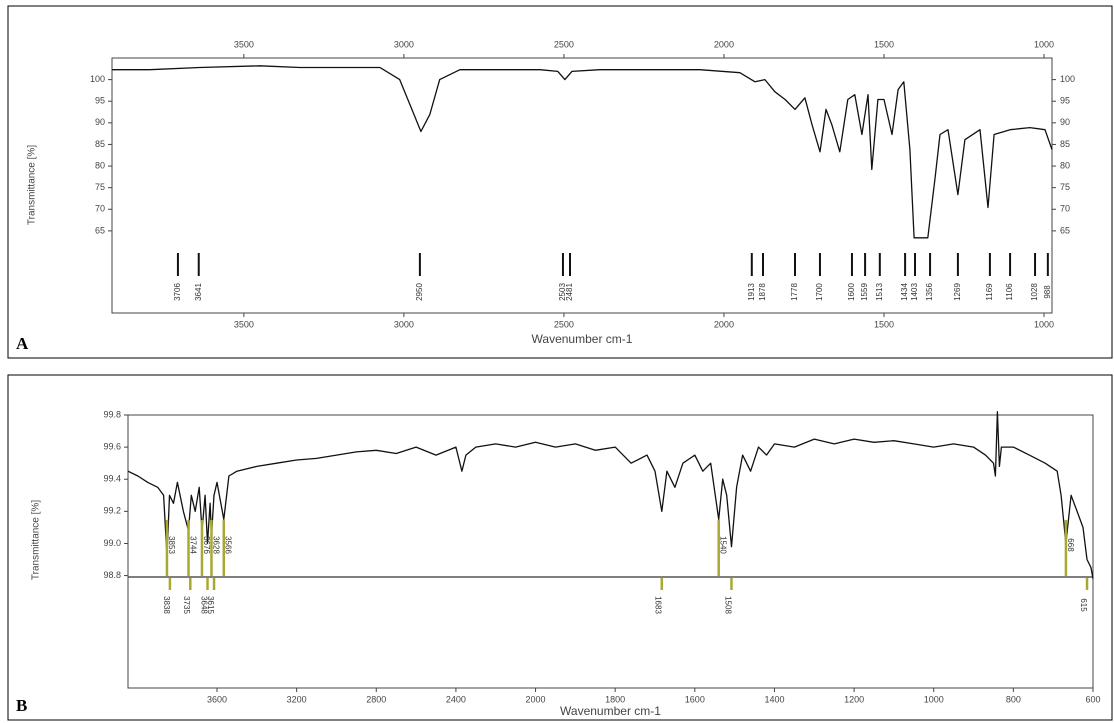  What do you see at coordinates (215, 545) in the screenshot?
I see `peak-label: 3628` at bounding box center [215, 545].